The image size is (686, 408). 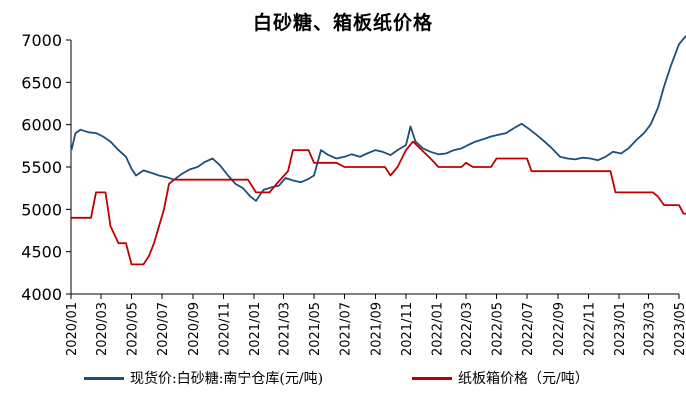 I want to click on legend-swatch-carton, so click(x=432, y=378).